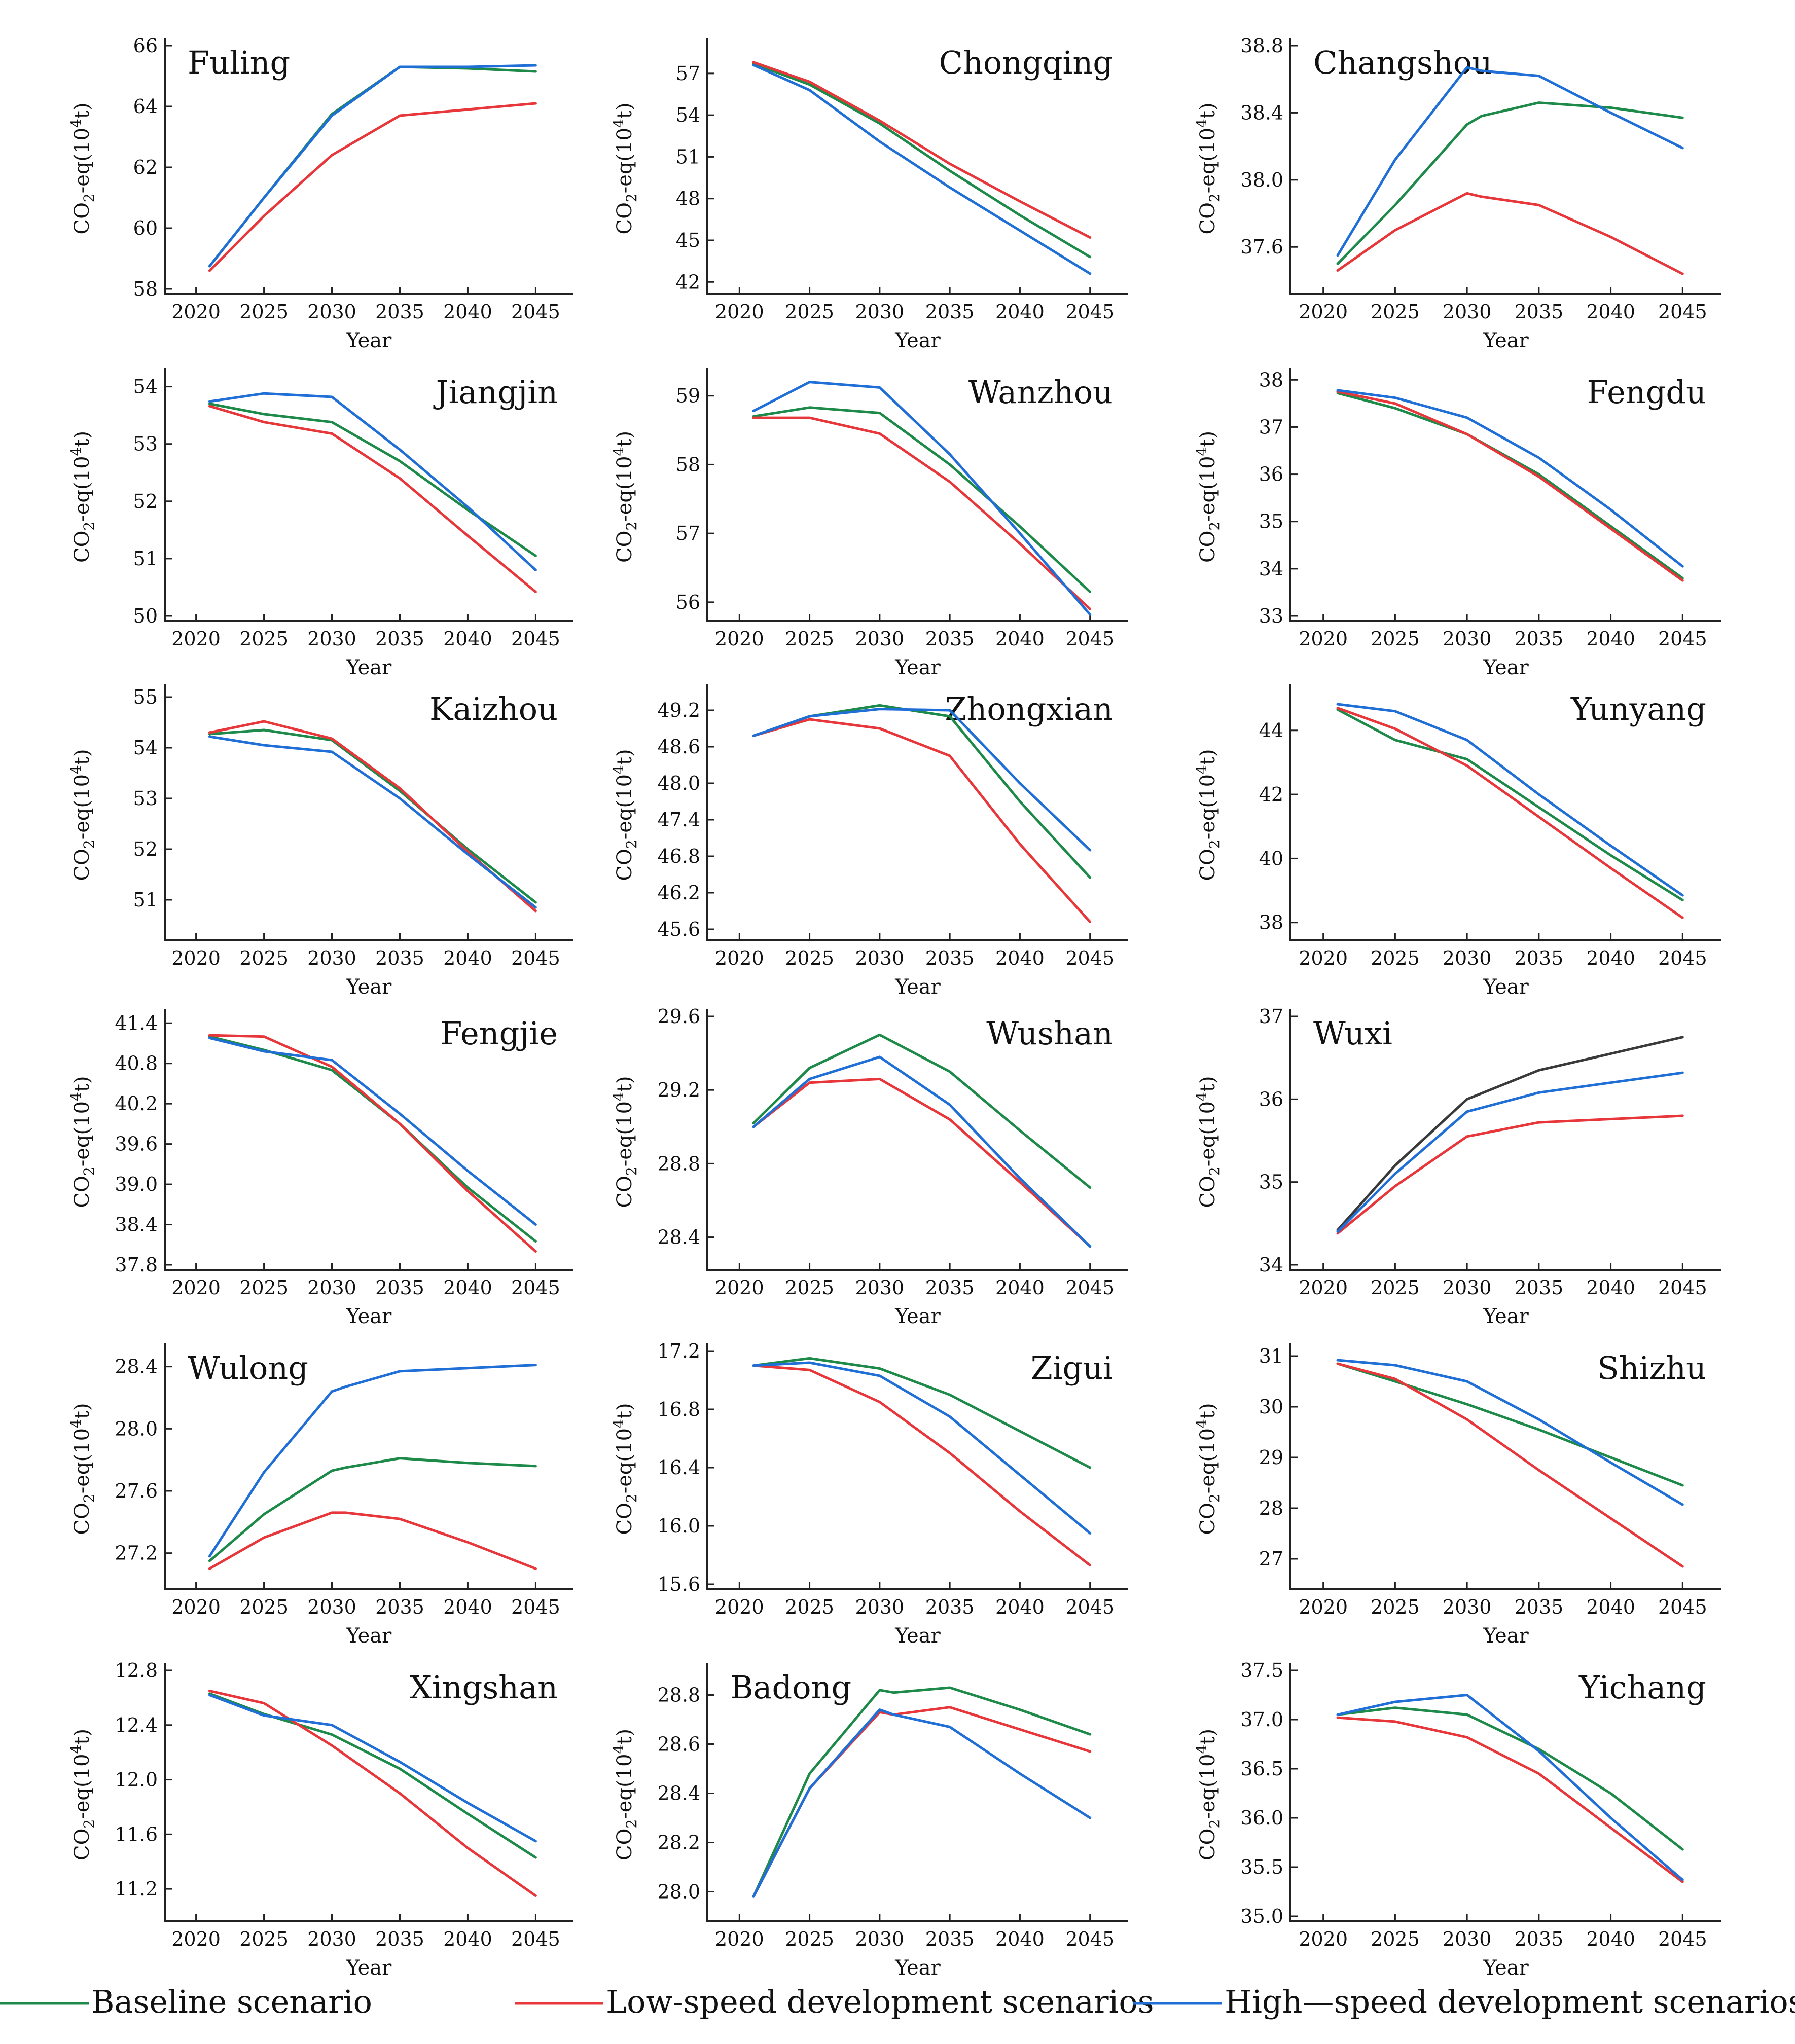 The image size is (1795, 2044). I want to click on series-line-fuling-high, so click(372, 166).